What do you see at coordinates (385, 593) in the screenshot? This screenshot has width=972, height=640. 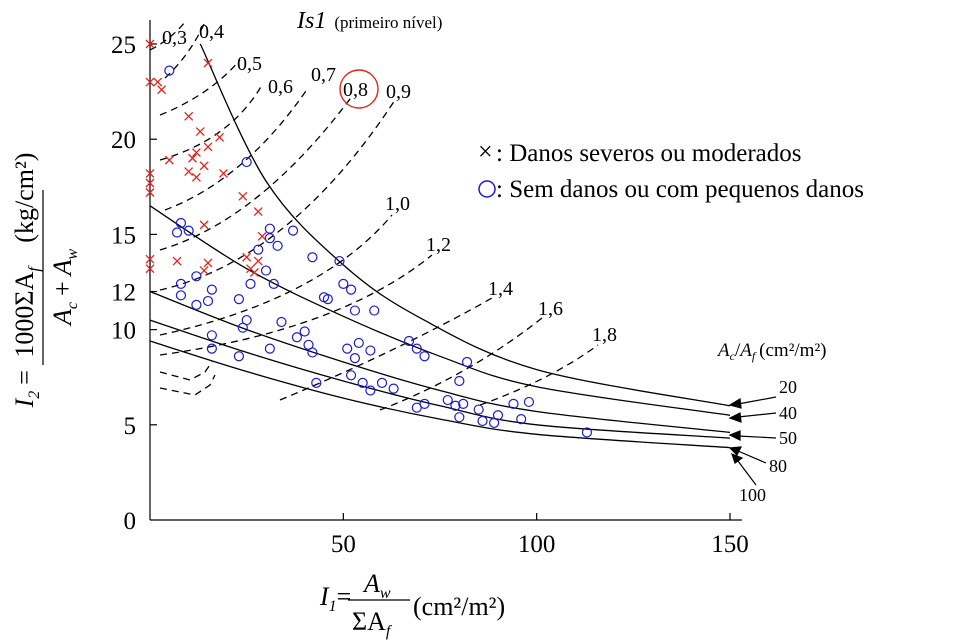 I see `xlabel-num-sub: w` at bounding box center [385, 593].